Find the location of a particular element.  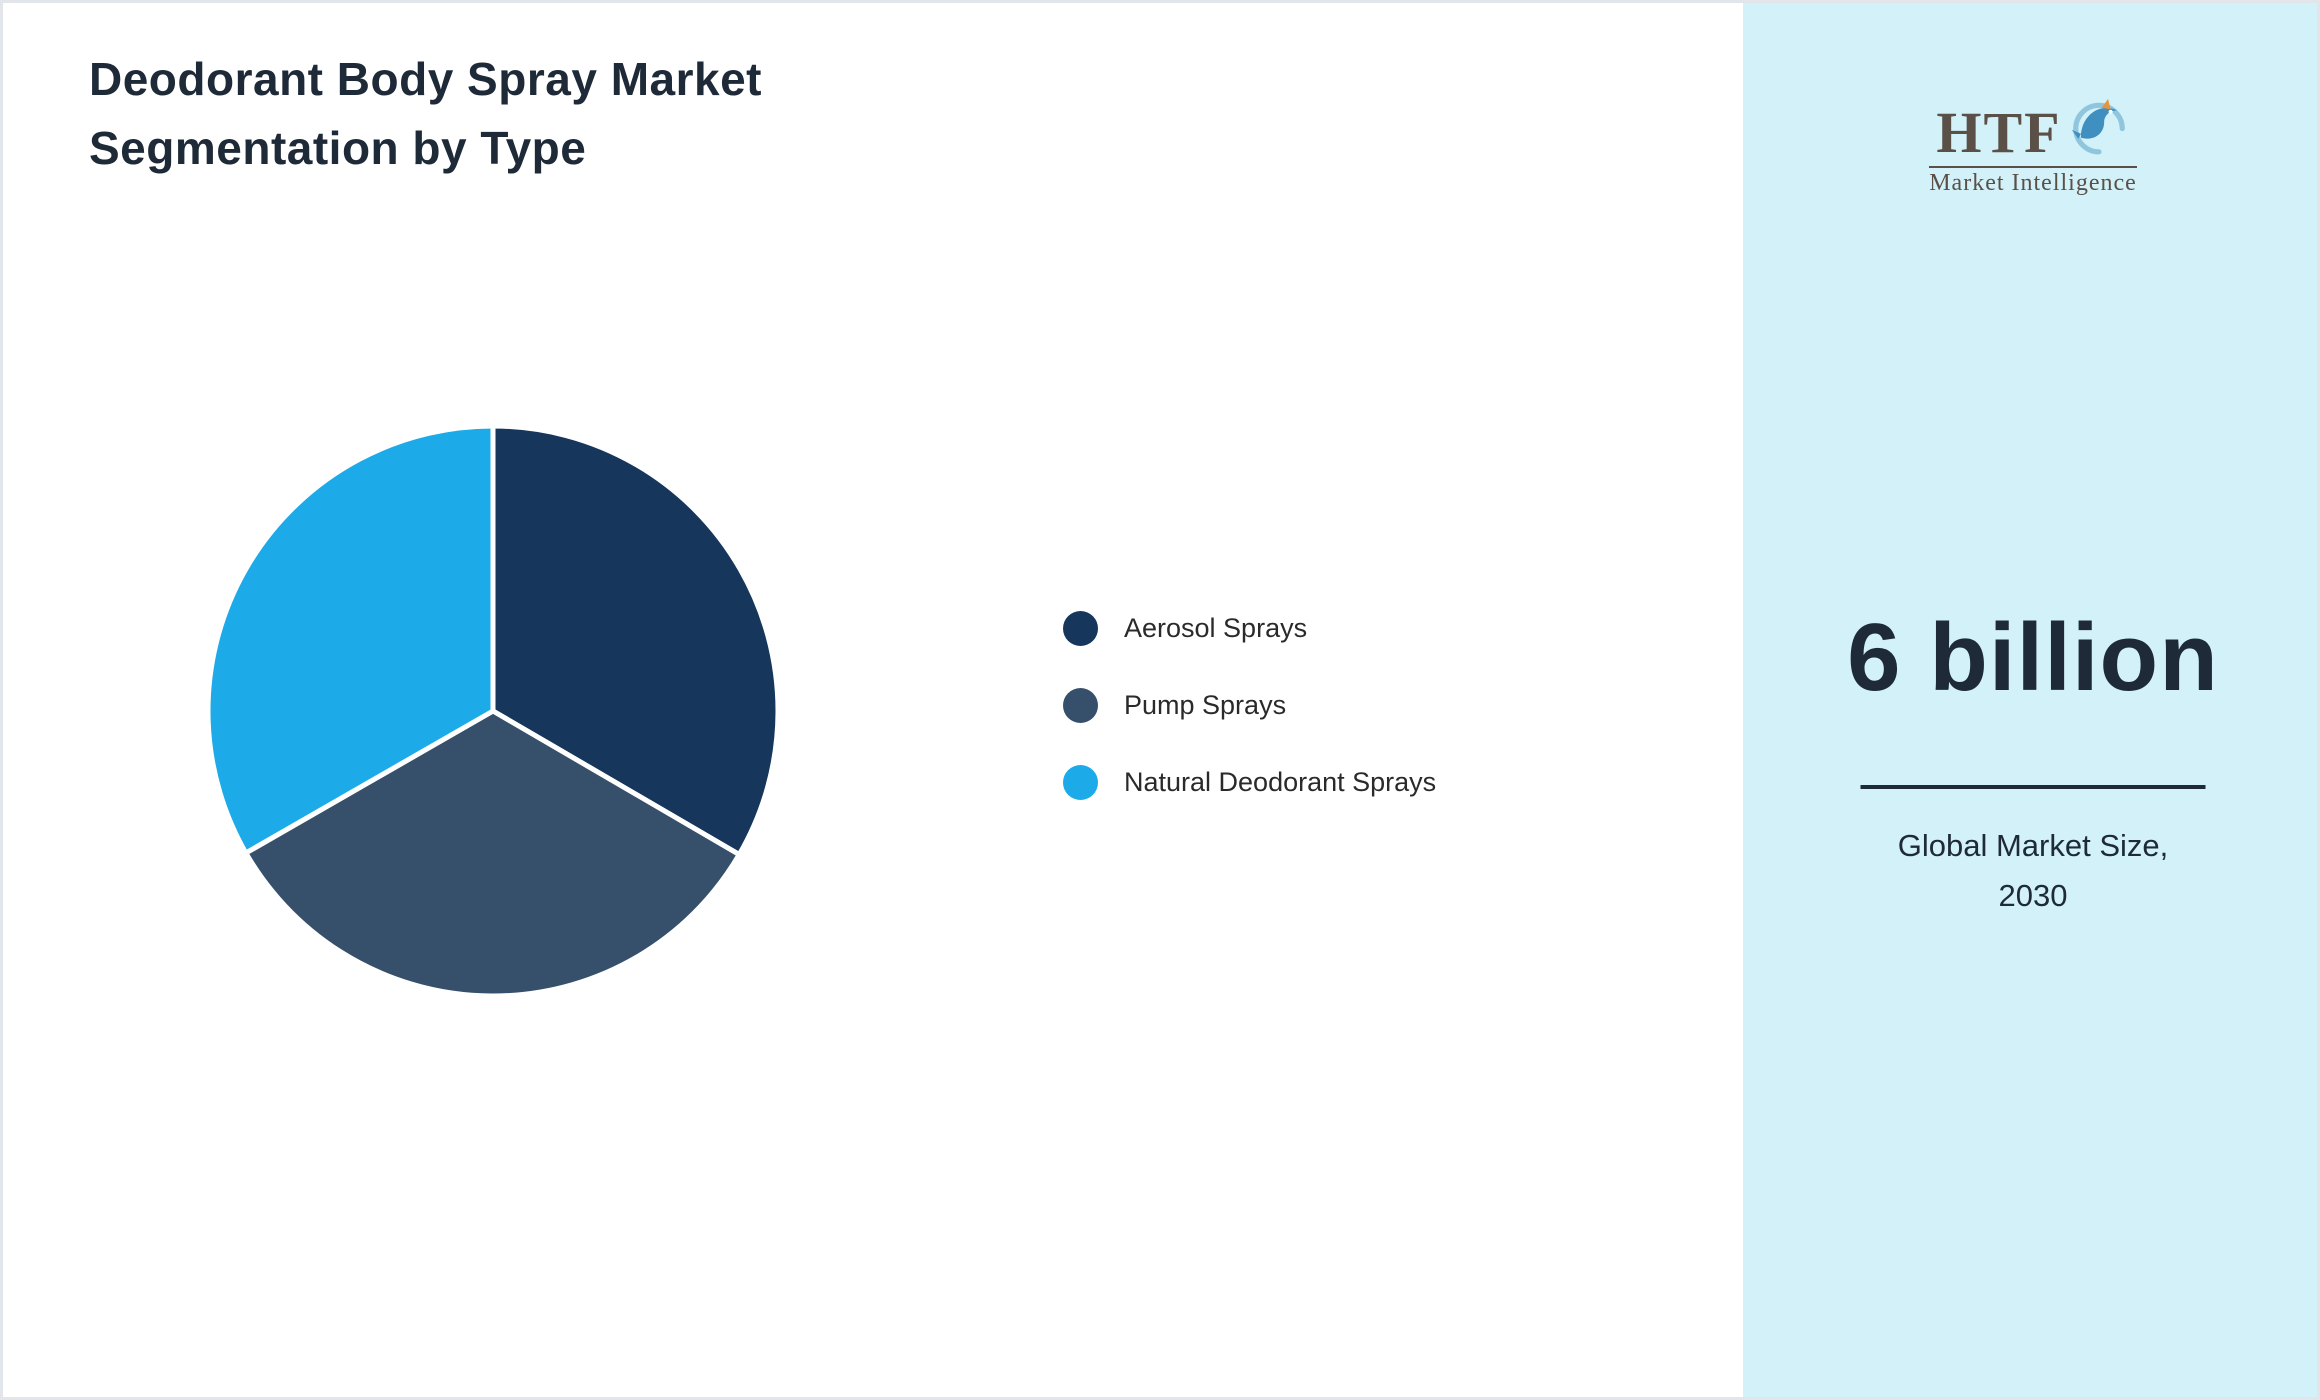

legend-dot-aerosol-sprays is located at coordinates (1080, 628).